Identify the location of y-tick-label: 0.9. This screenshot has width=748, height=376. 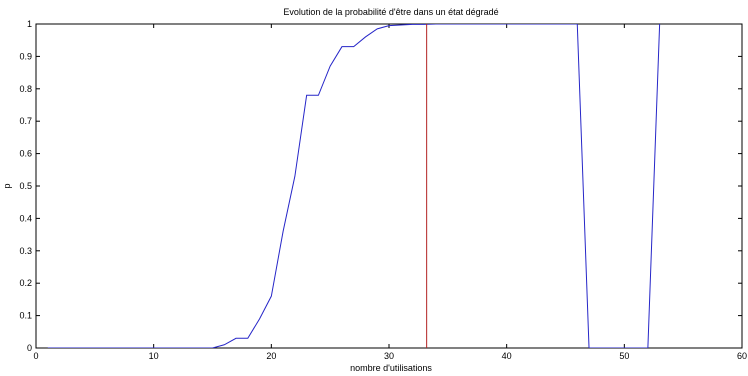
(25, 56).